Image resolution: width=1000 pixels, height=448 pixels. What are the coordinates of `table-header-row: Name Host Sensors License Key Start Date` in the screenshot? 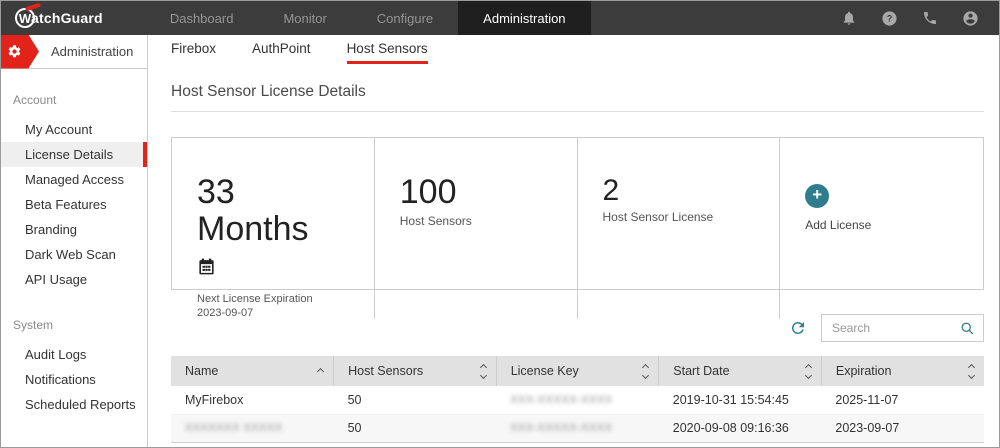 It's located at (577, 371).